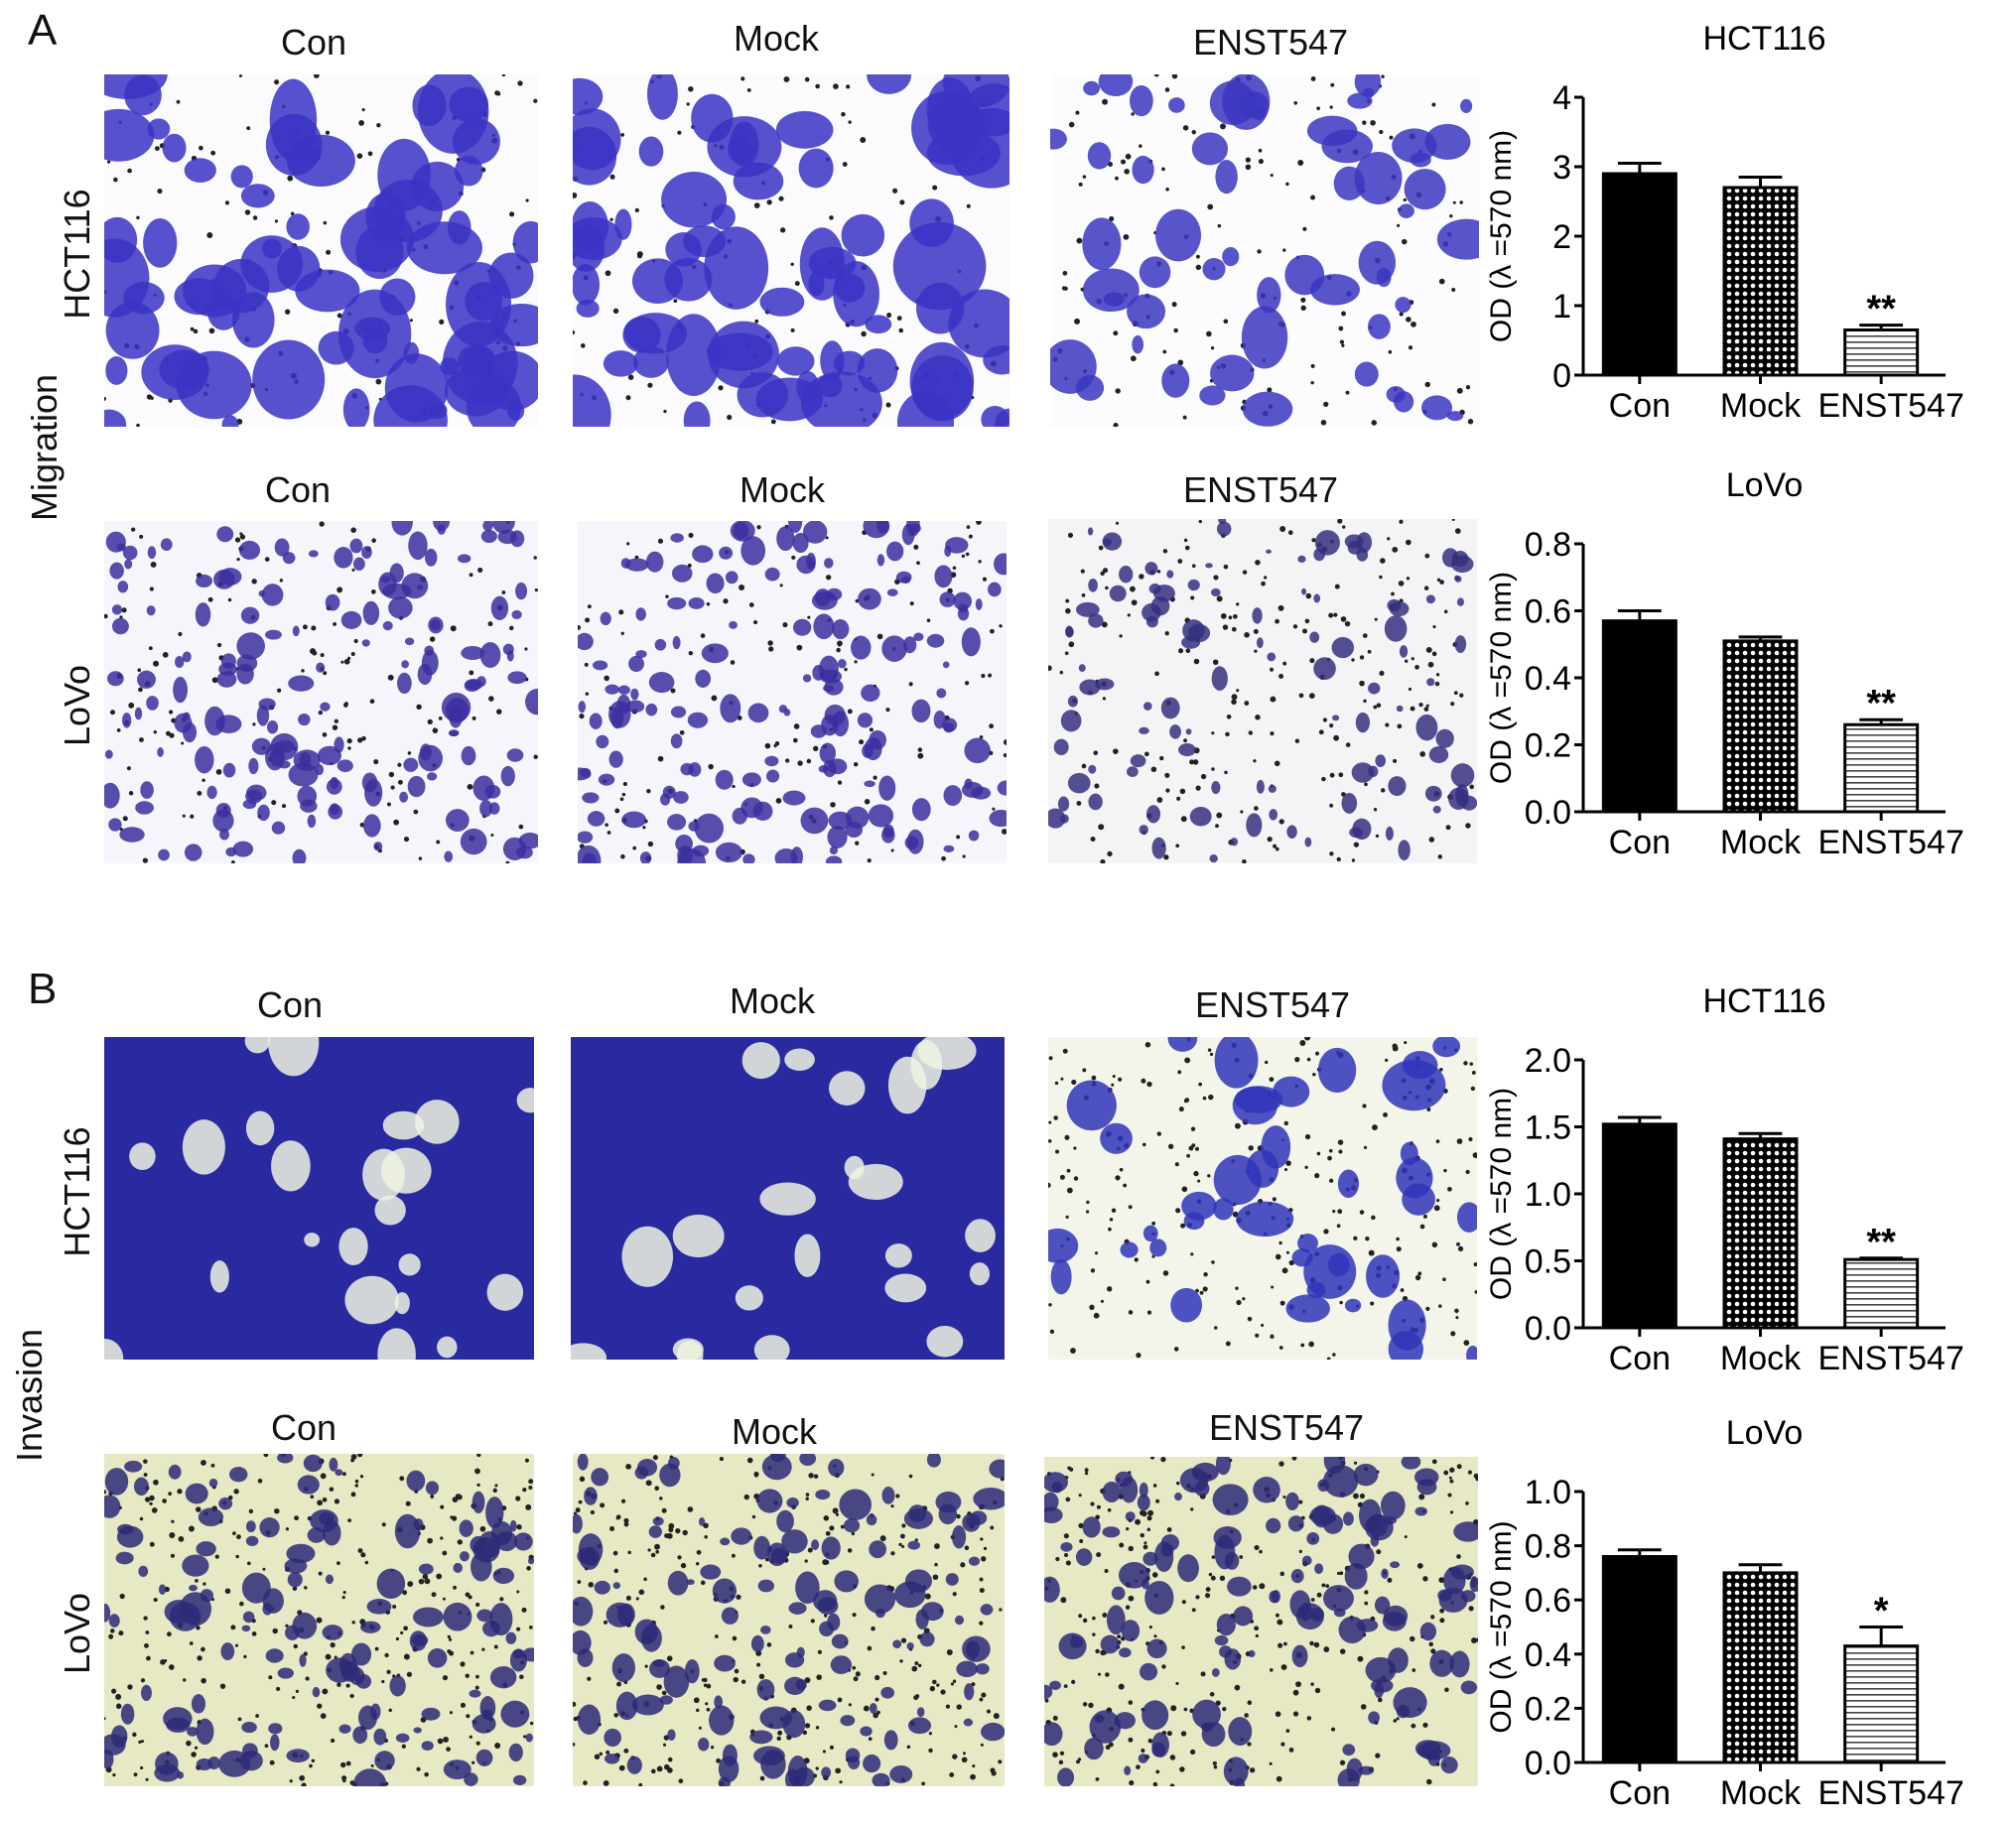 Image resolution: width=2016 pixels, height=1824 pixels. What do you see at coordinates (1562, 98) in the screenshot?
I see `y-tick-label: 4` at bounding box center [1562, 98].